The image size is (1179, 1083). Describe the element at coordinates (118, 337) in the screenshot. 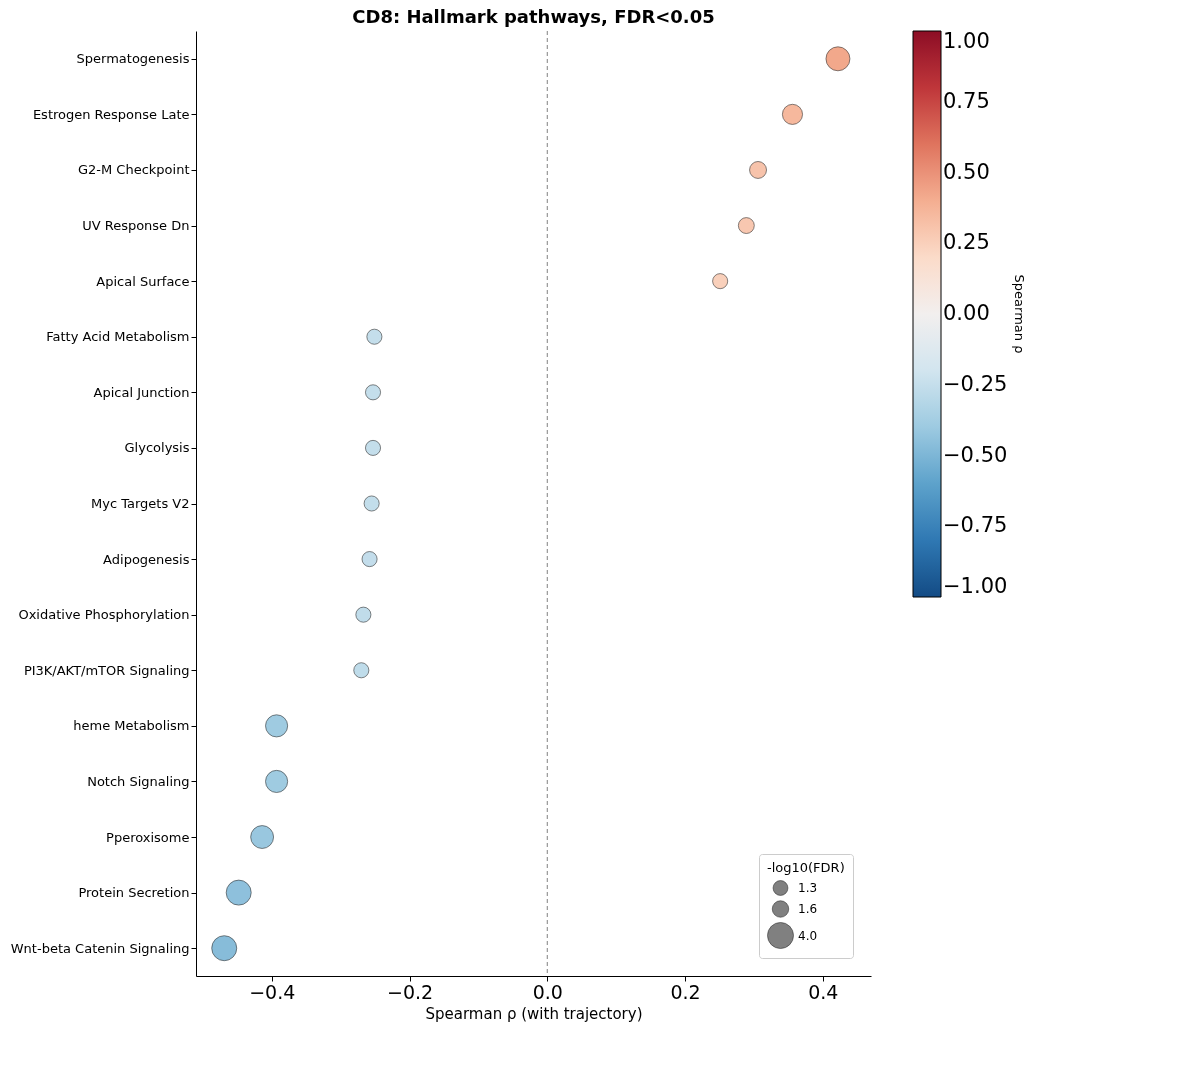

I see `y-tick-label: Fatty Acid Metabolism` at that location.